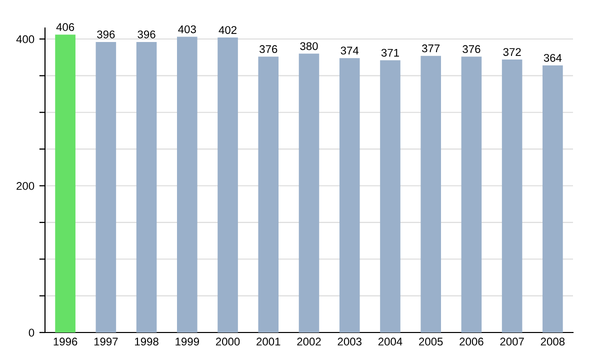  What do you see at coordinates (431, 48) in the screenshot?
I see `data-label: 377` at bounding box center [431, 48].